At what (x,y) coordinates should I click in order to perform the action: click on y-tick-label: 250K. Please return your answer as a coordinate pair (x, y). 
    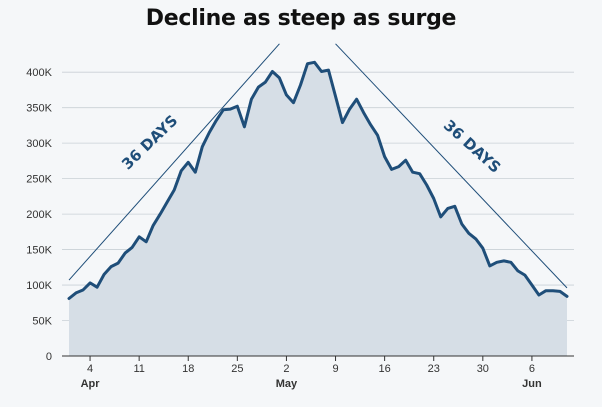
    Looking at the image, I should click on (39, 180).